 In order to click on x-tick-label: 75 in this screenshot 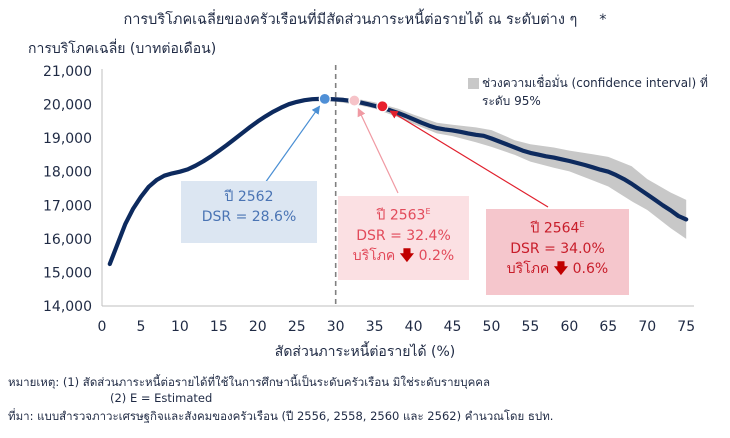, I will do `click(686, 327)`.